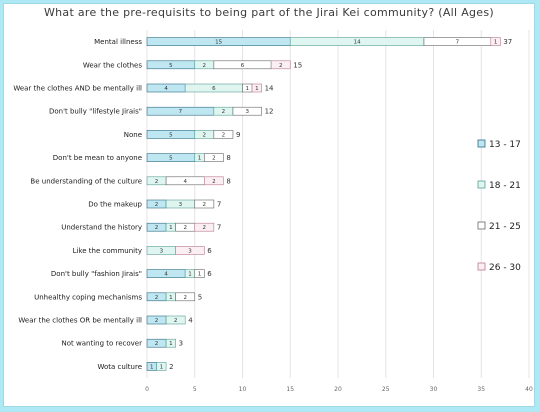  Describe the element at coordinates (95, 112) in the screenshot. I see `category-label: Don't bully "lifestyle Jirais"` at that location.